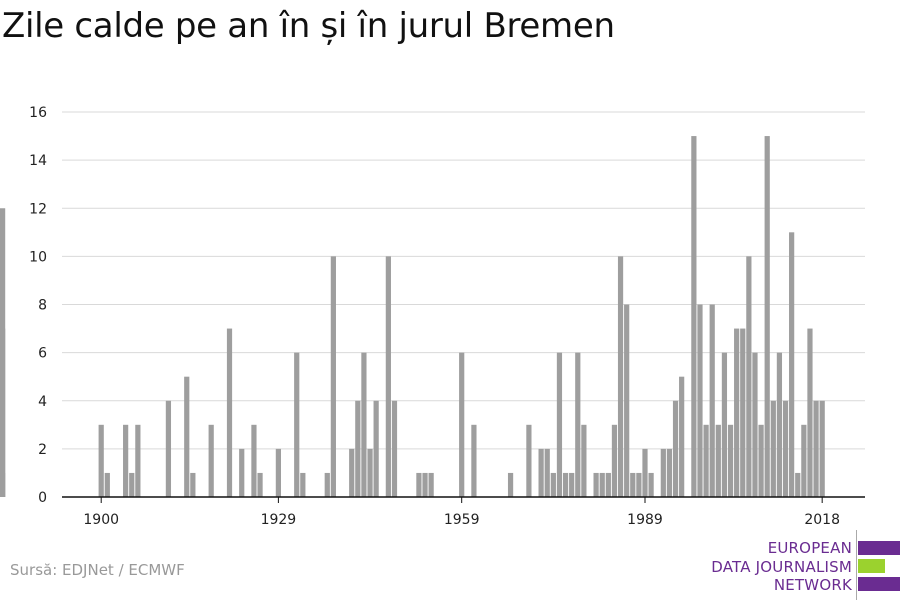  Describe the element at coordinates (419, 484) in the screenshot. I see `bar-1952` at that location.